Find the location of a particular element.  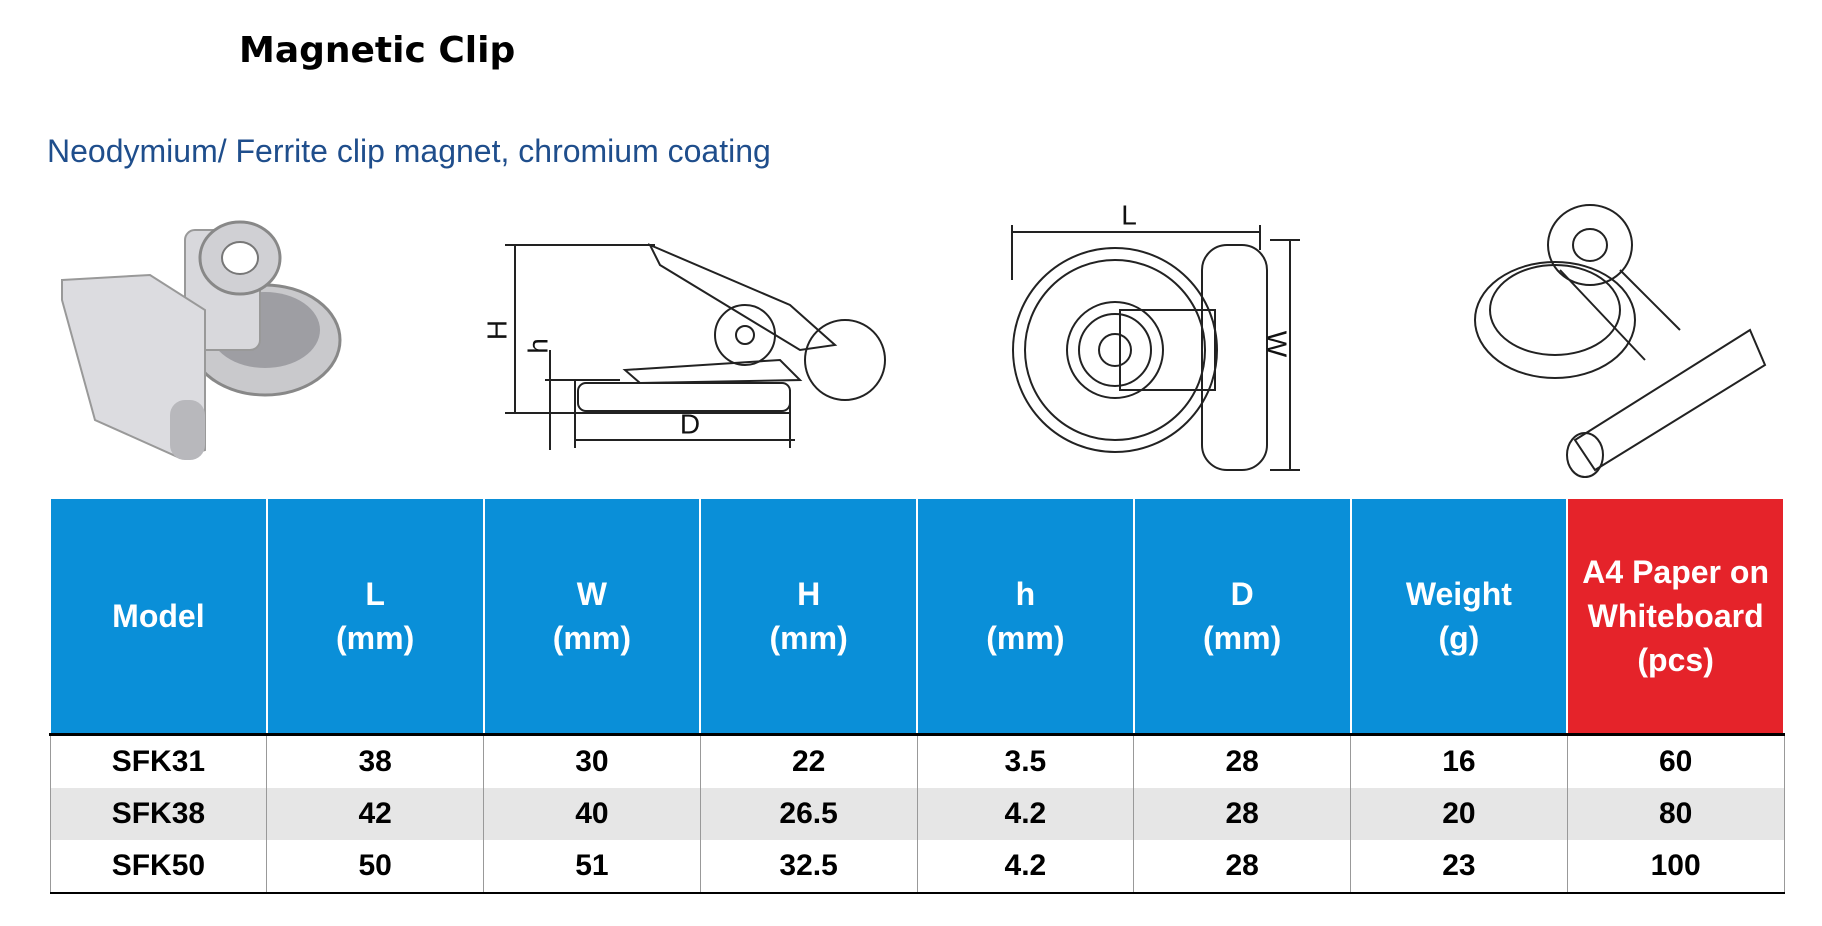

dim-label: L is located at coordinates (1129, 215).